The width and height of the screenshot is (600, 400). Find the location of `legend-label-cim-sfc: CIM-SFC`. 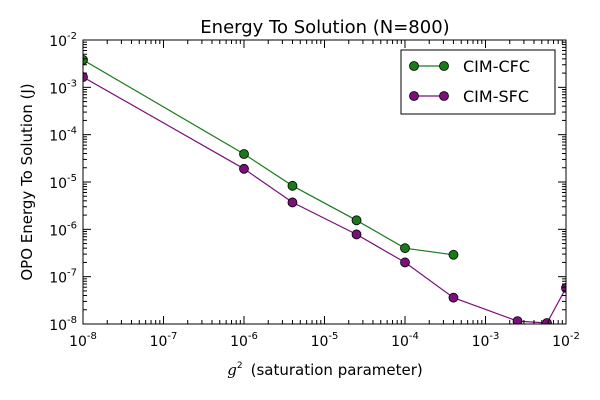

legend-label-cim-sfc: CIM-SFC is located at coordinates (496, 96).